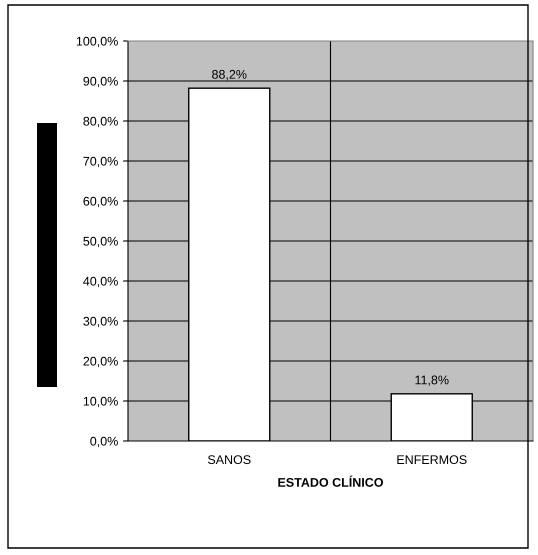 Image resolution: width=538 pixels, height=555 pixels. I want to click on x-tick-label: SANOS, so click(229, 459).